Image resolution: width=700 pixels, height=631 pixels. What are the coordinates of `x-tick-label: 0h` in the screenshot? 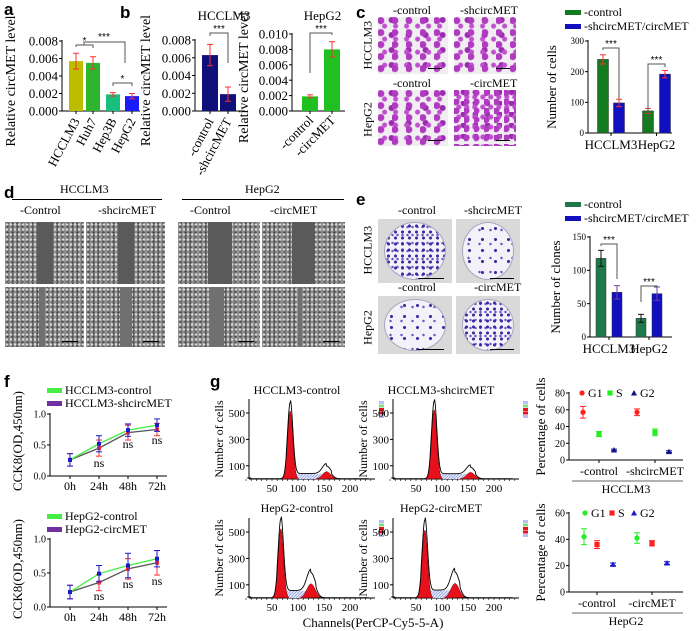 It's located at (70, 486).